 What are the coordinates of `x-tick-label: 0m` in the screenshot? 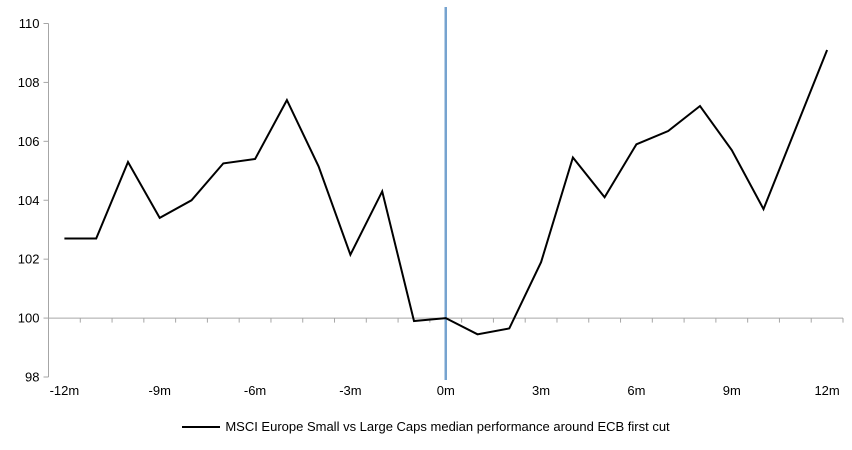 It's located at (446, 390).